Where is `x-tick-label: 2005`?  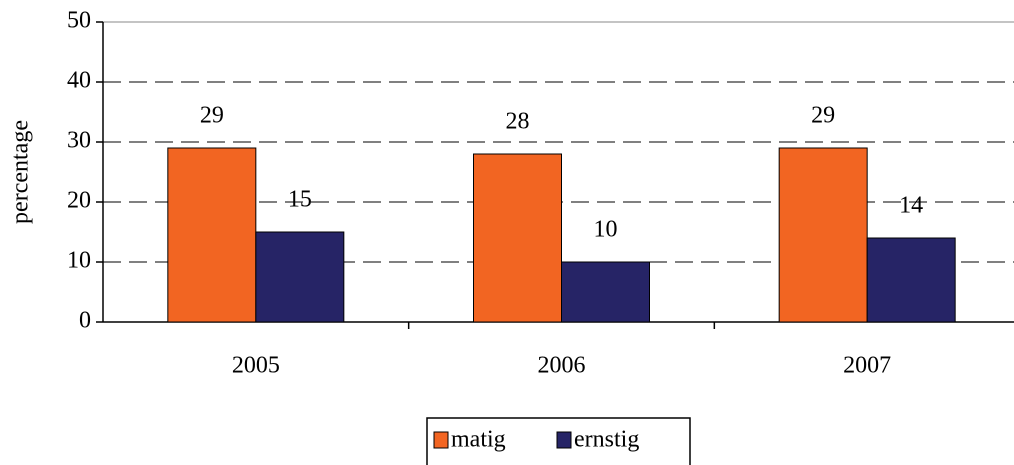
x-tick-label: 2005 is located at coordinates (256, 366).